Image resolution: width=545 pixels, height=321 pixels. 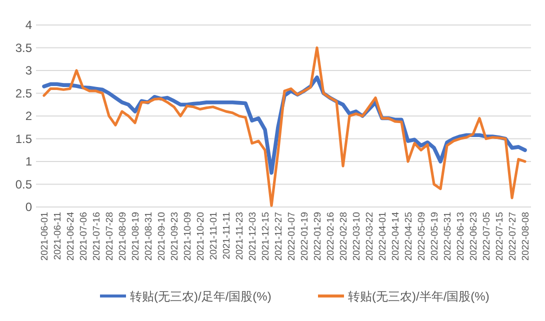 What do you see at coordinates (383, 236) in the screenshot?
I see `x-tick-label: 2022-04-01` at bounding box center [383, 236].